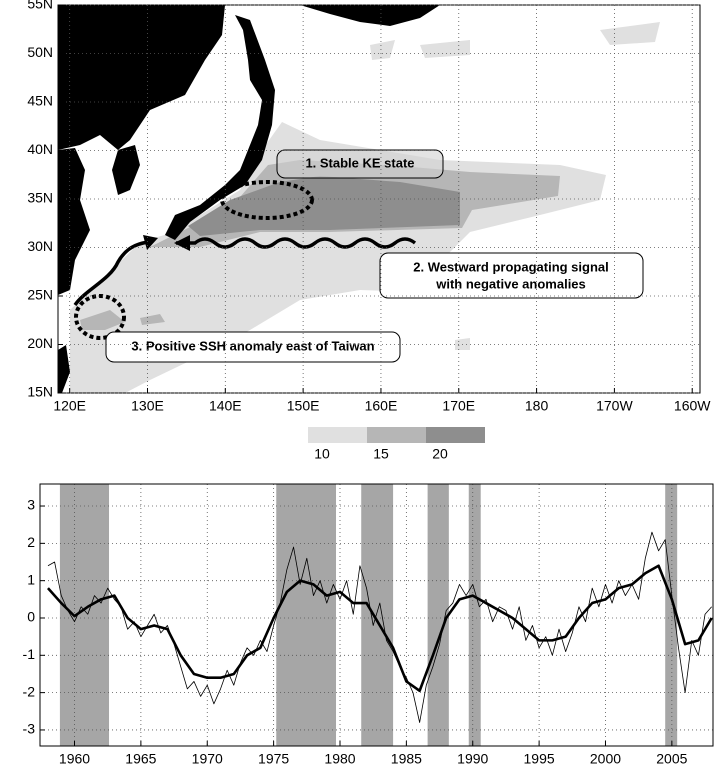 The image size is (726, 774). What do you see at coordinates (614, 406) in the screenshot?
I see `x-tick-label: 170W` at bounding box center [614, 406].